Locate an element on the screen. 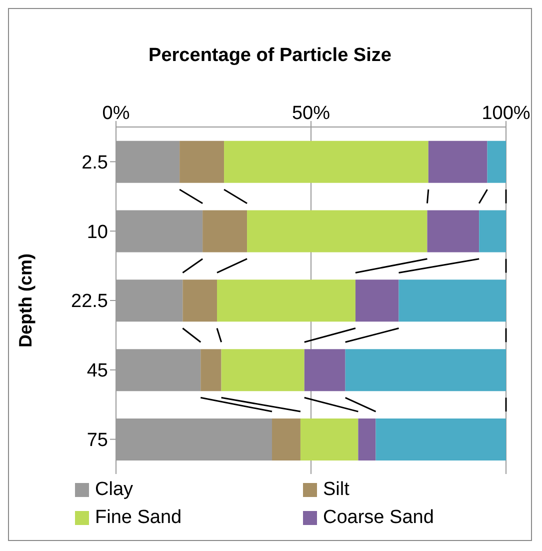 The width and height of the screenshot is (542, 551). x-tick-label: 100% is located at coordinates (506, 113).